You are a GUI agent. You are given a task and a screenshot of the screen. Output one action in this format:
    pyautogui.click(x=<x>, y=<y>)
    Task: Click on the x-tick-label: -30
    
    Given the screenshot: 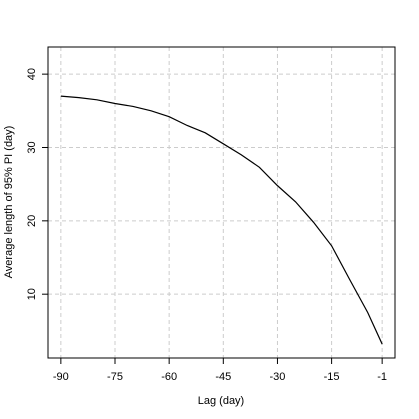 What is the action you would take?
    pyautogui.click(x=278, y=377)
    